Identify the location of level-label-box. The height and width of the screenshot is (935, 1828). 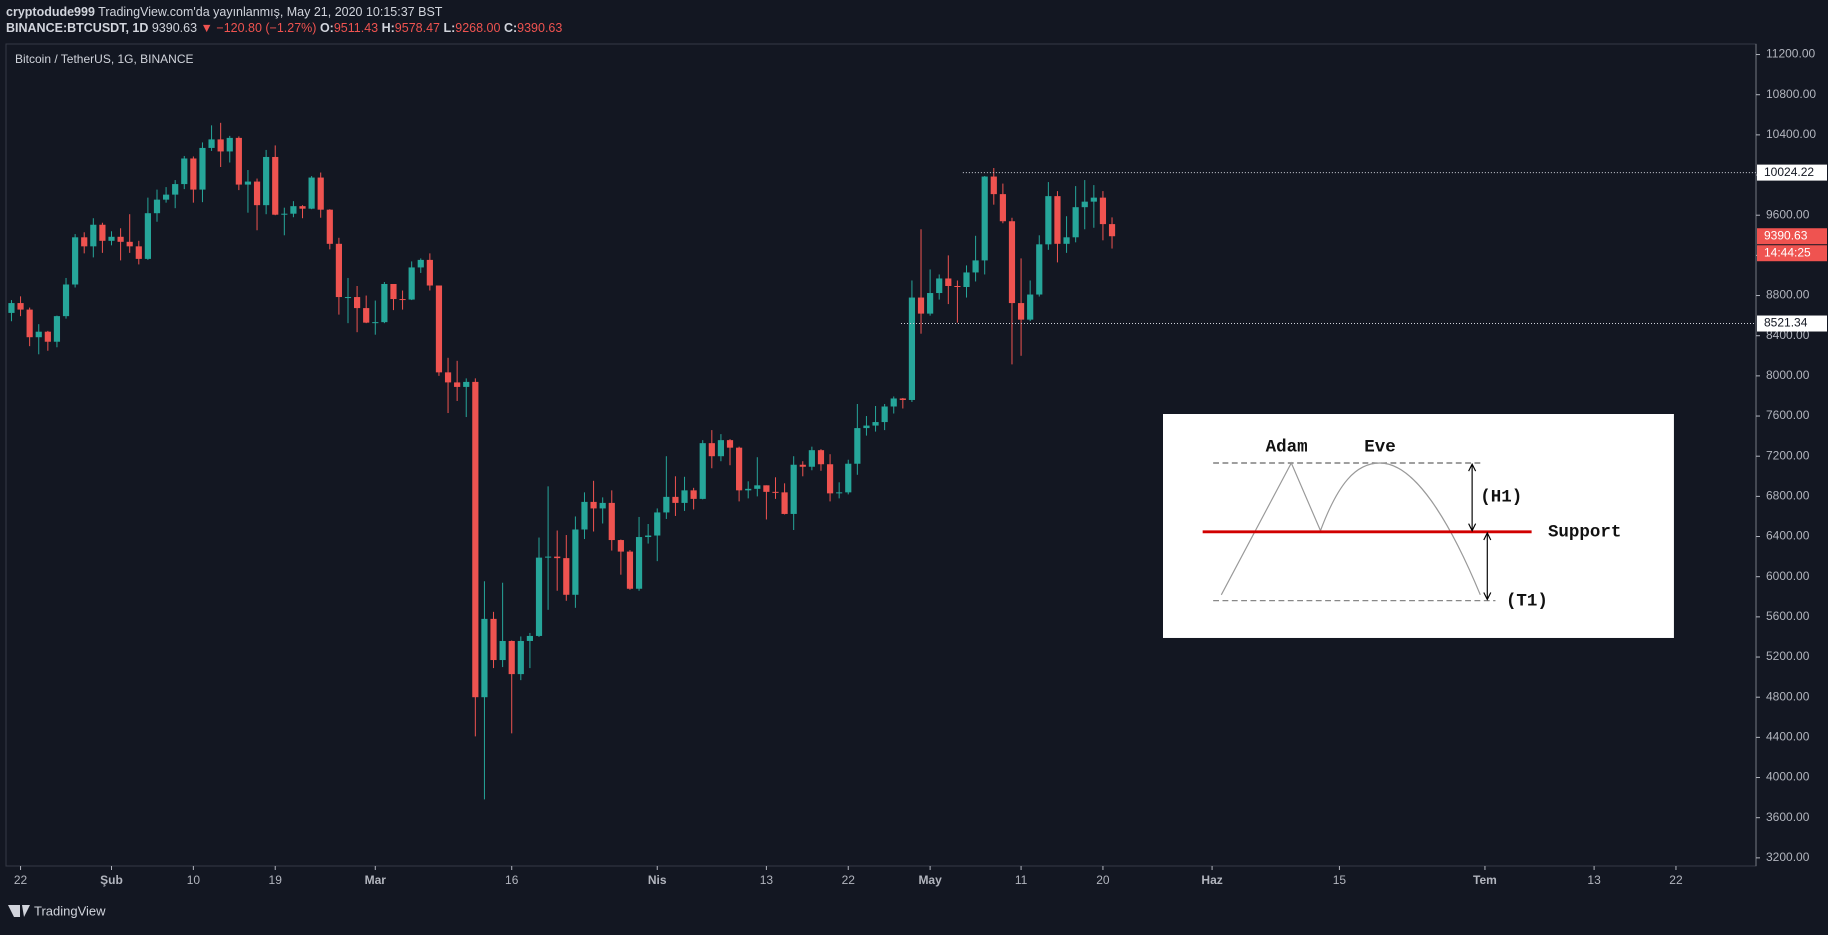
(1792, 172).